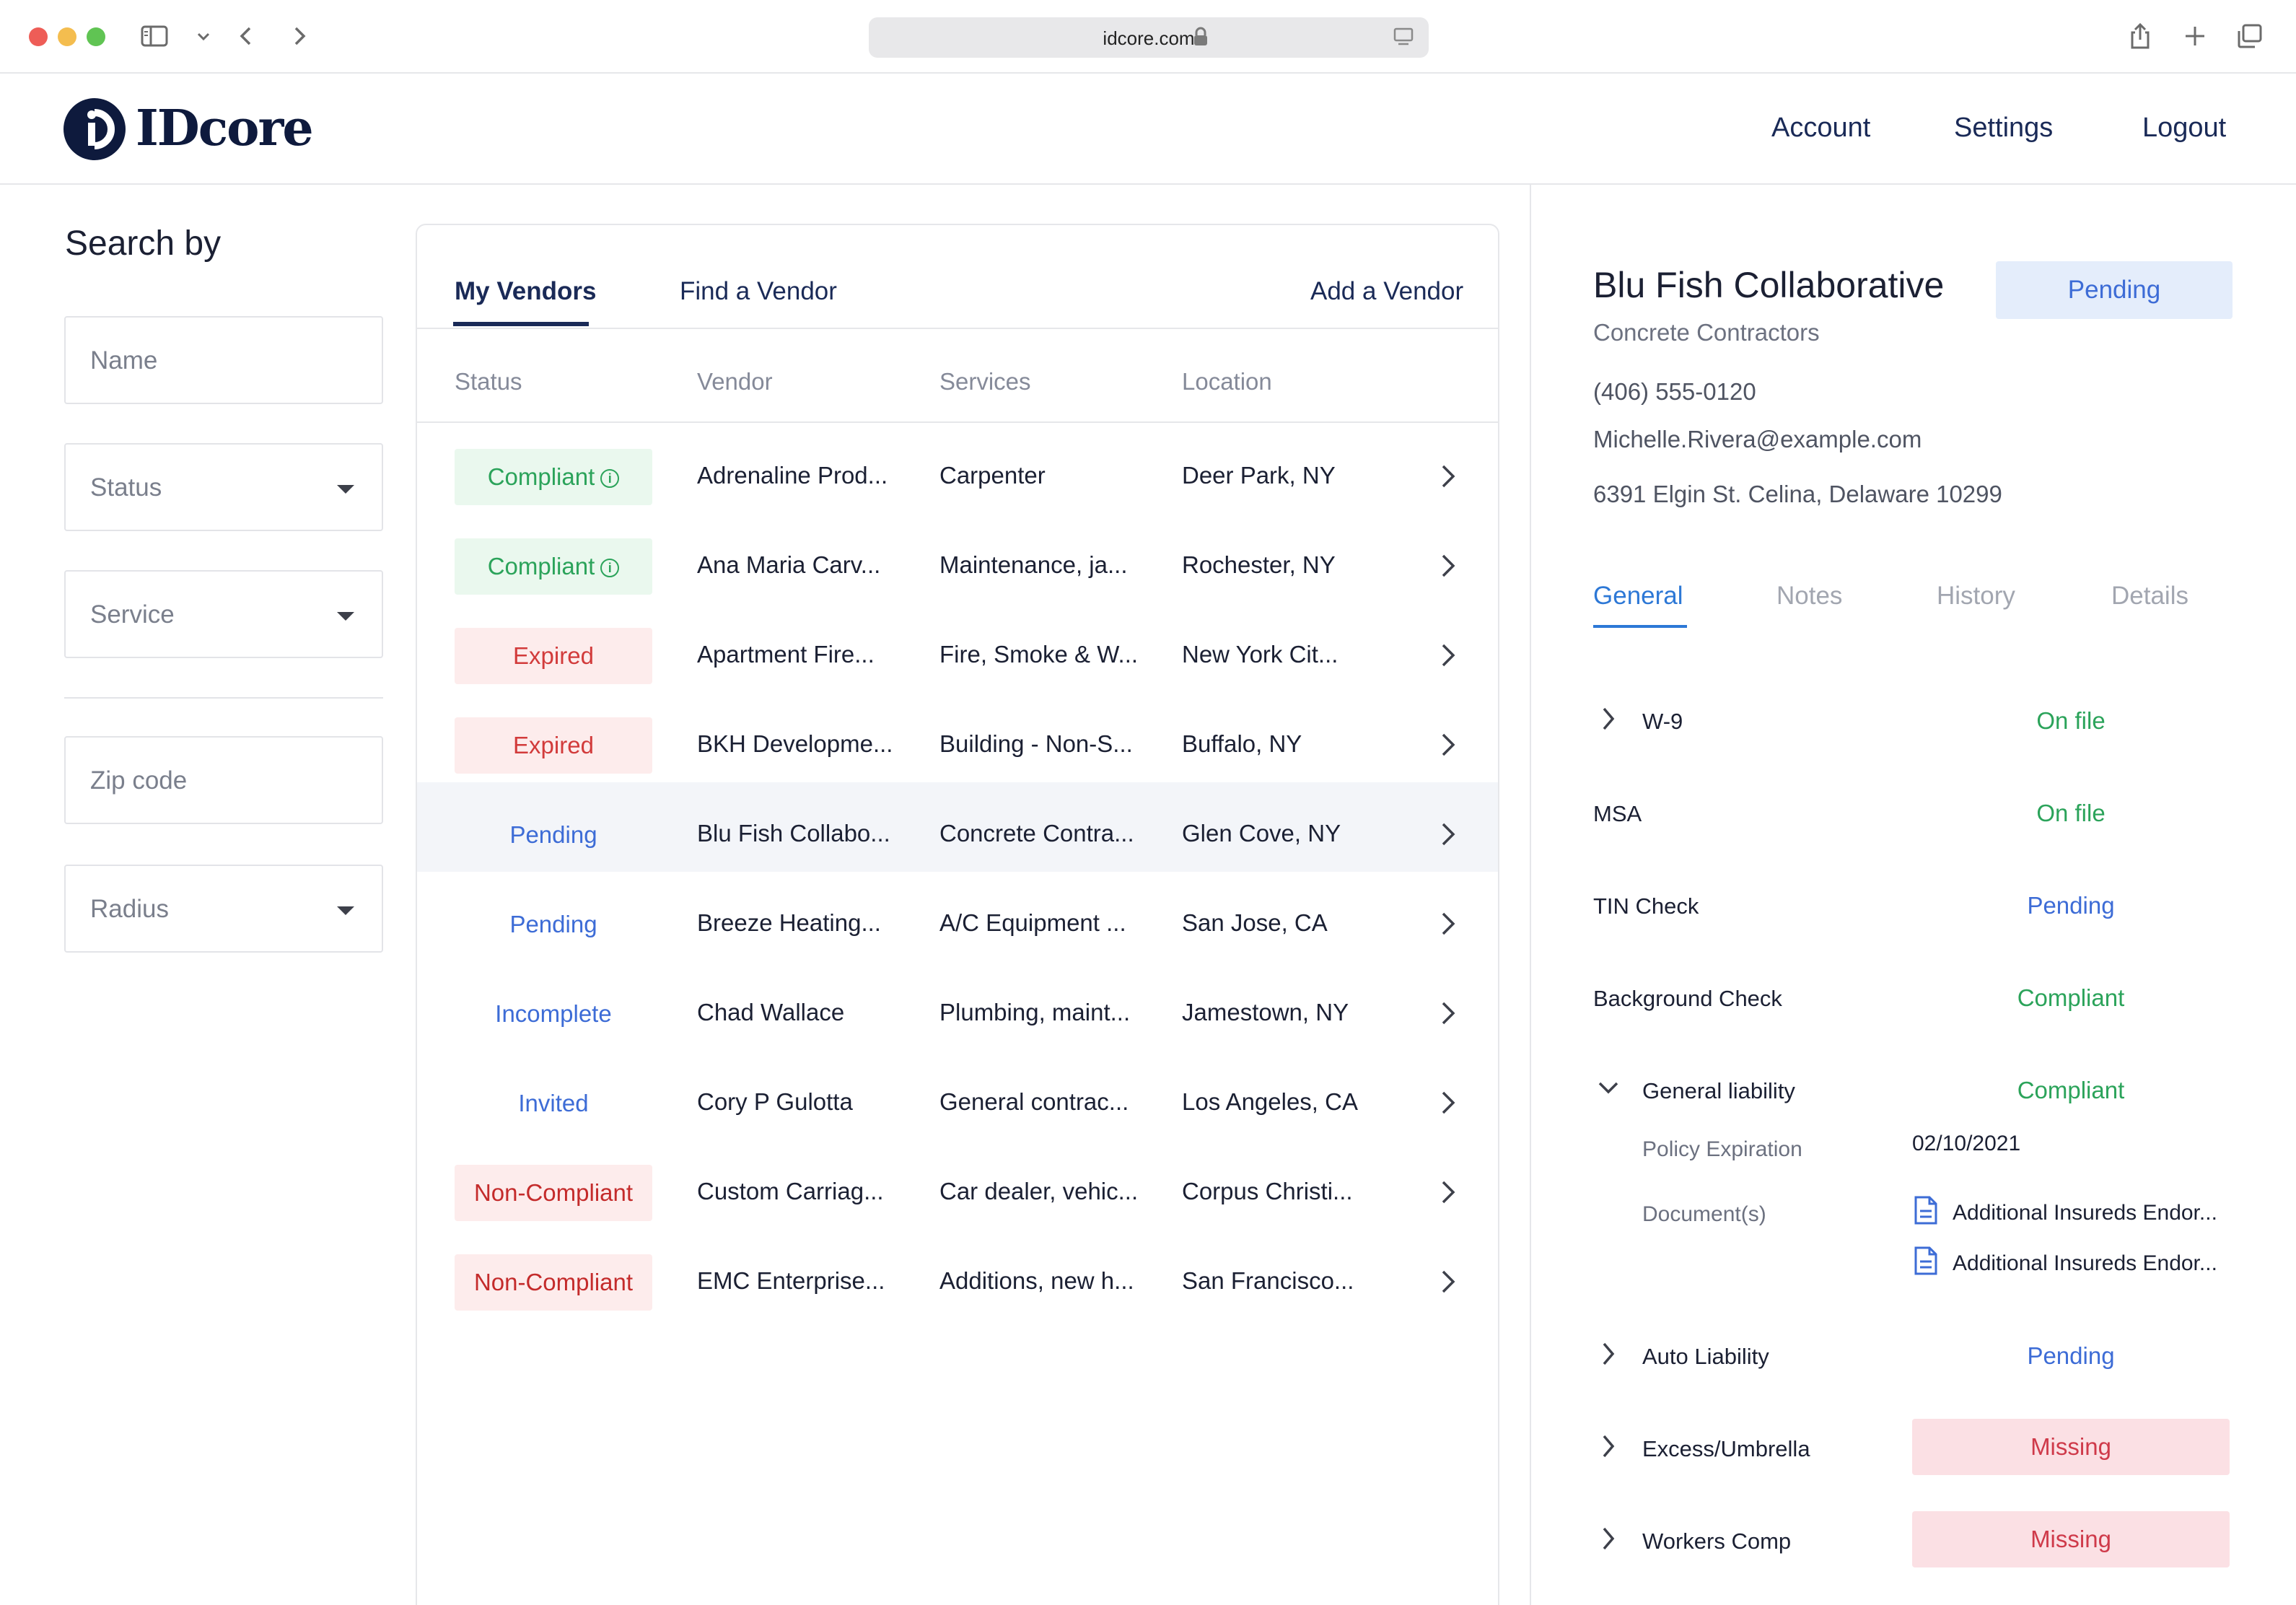 The width and height of the screenshot is (2296, 1605). Describe the element at coordinates (735, 382) in the screenshot. I see `column-header-vendor: Vendor` at that location.